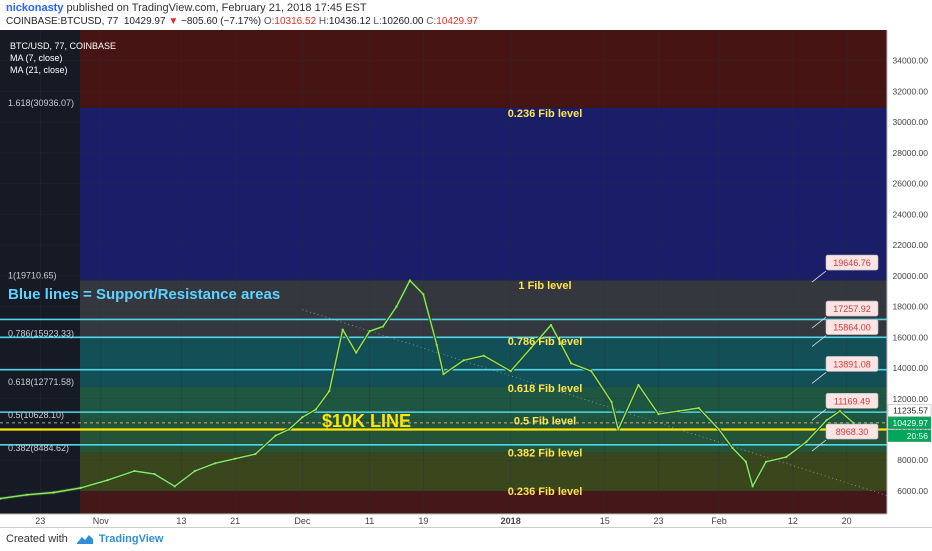 Image resolution: width=932 pixels, height=551 pixels. I want to click on y-tick-label-14: 34000.00, so click(911, 61).